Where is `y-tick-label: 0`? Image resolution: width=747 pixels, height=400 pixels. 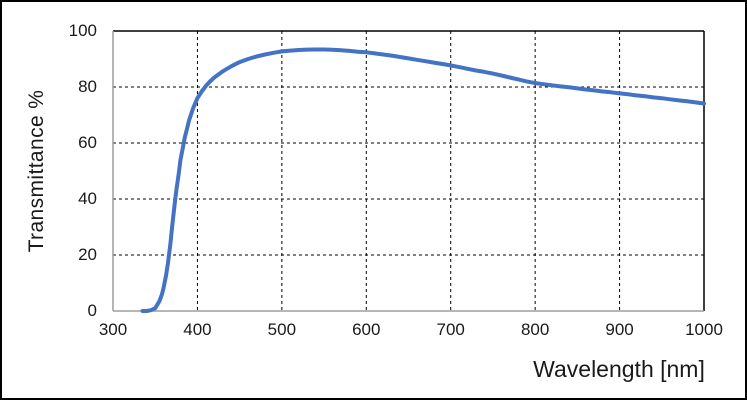 y-tick-label: 0 is located at coordinates (92, 310).